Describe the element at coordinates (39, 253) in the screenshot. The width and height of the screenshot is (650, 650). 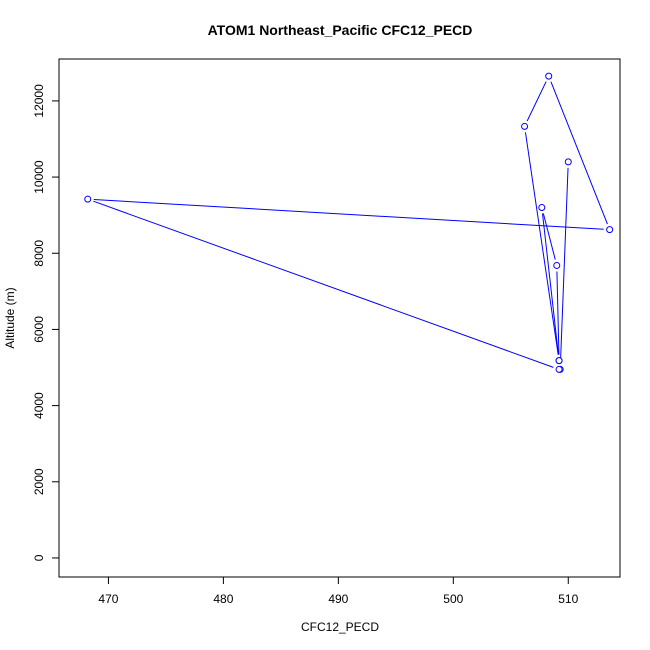
I see `y-tick-label-4: 8000` at that location.